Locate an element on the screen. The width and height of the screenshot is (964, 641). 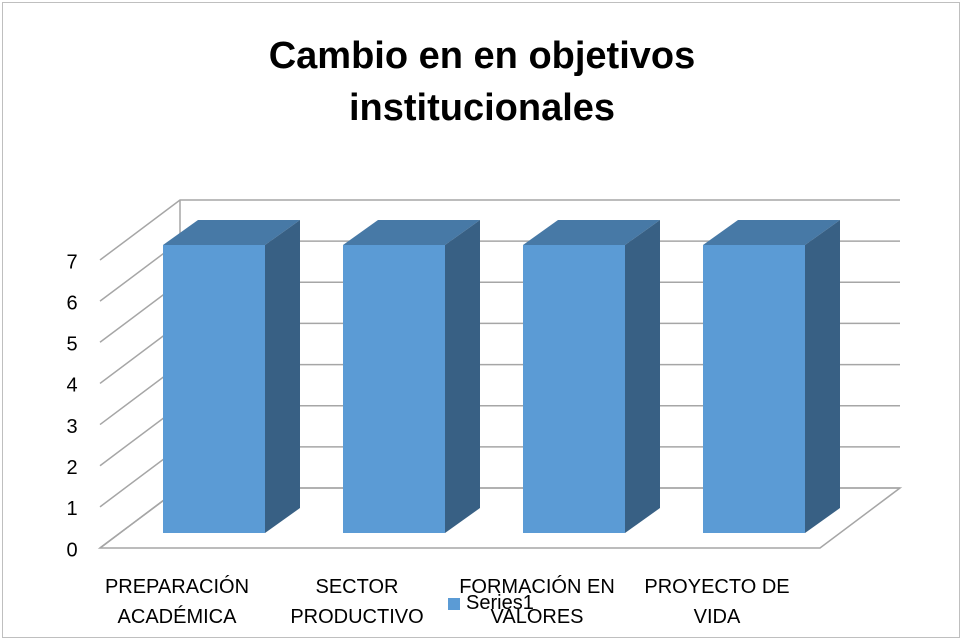
y-tick-label: 5 is located at coordinates (71, 345).